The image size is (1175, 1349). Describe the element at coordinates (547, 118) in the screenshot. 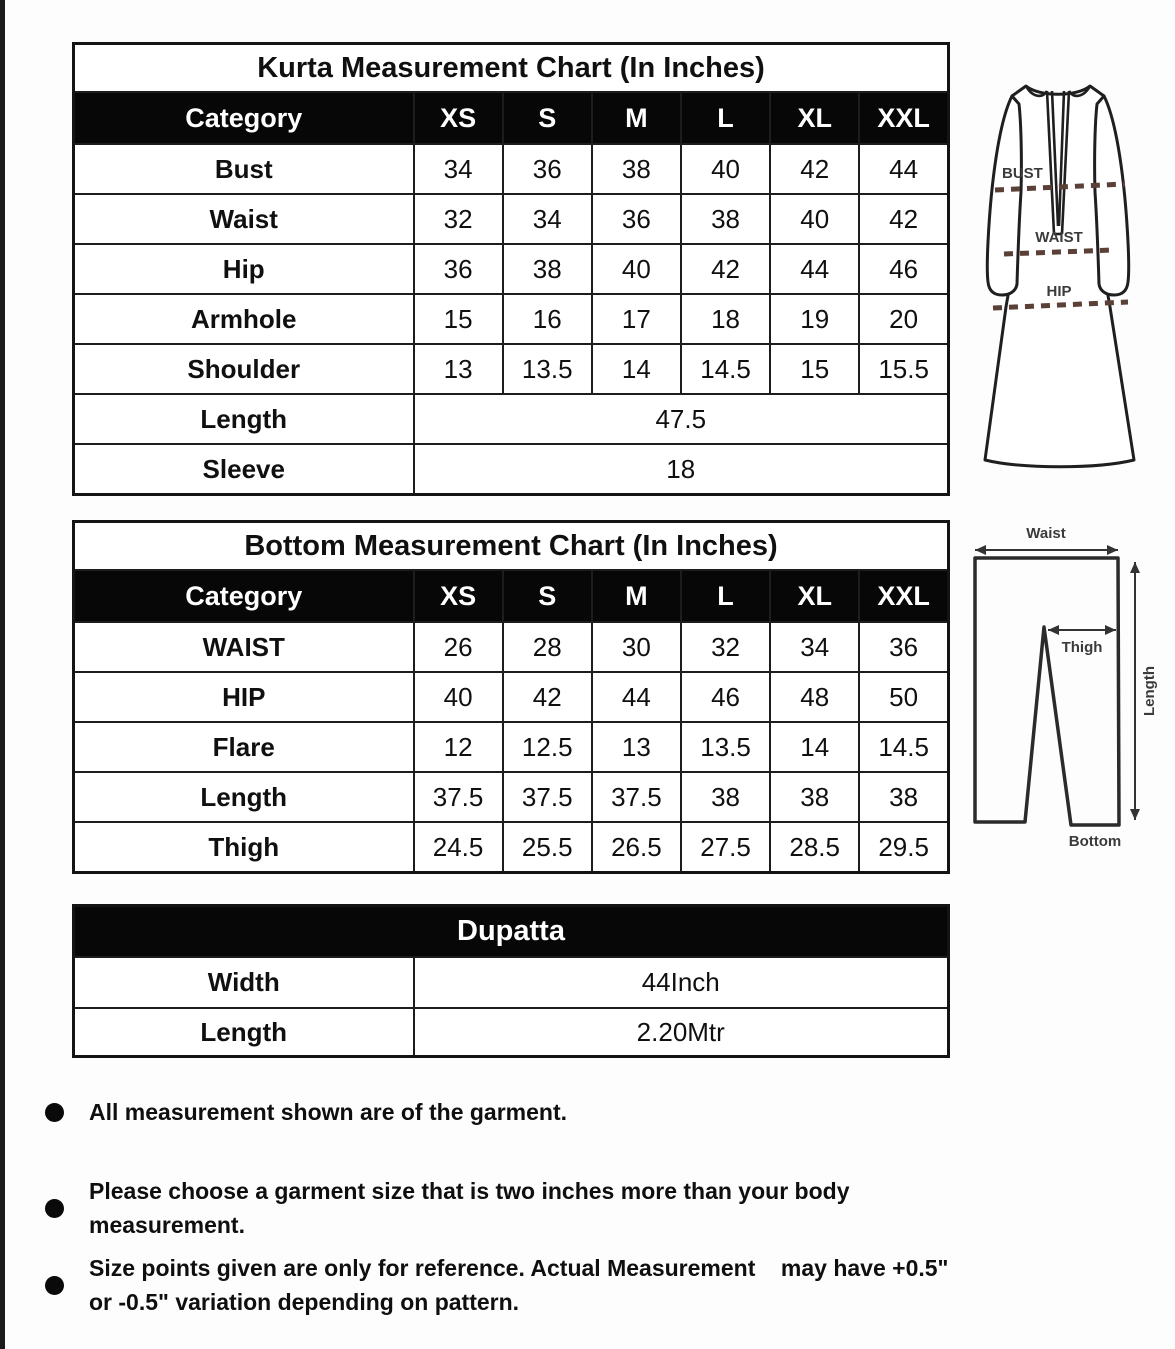

I see `header-s: S` at that location.